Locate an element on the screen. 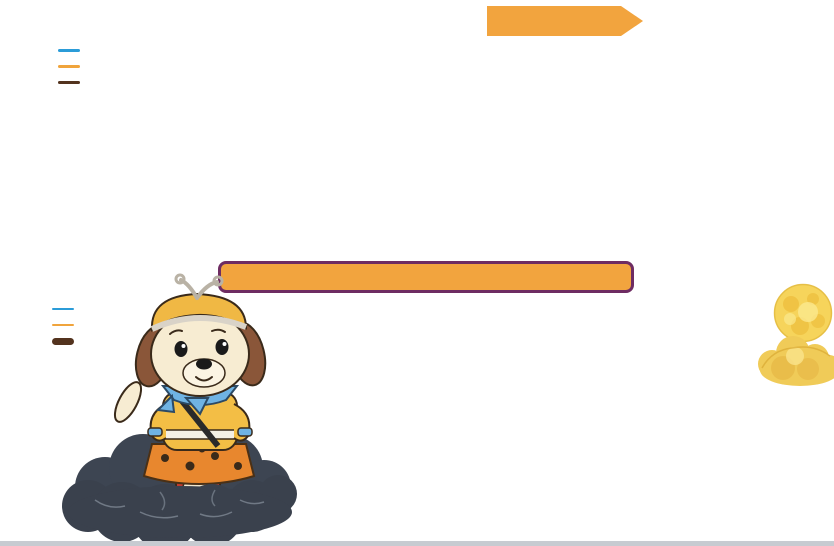 The width and height of the screenshot is (834, 546). legend-item-3ma is located at coordinates (73, 50).